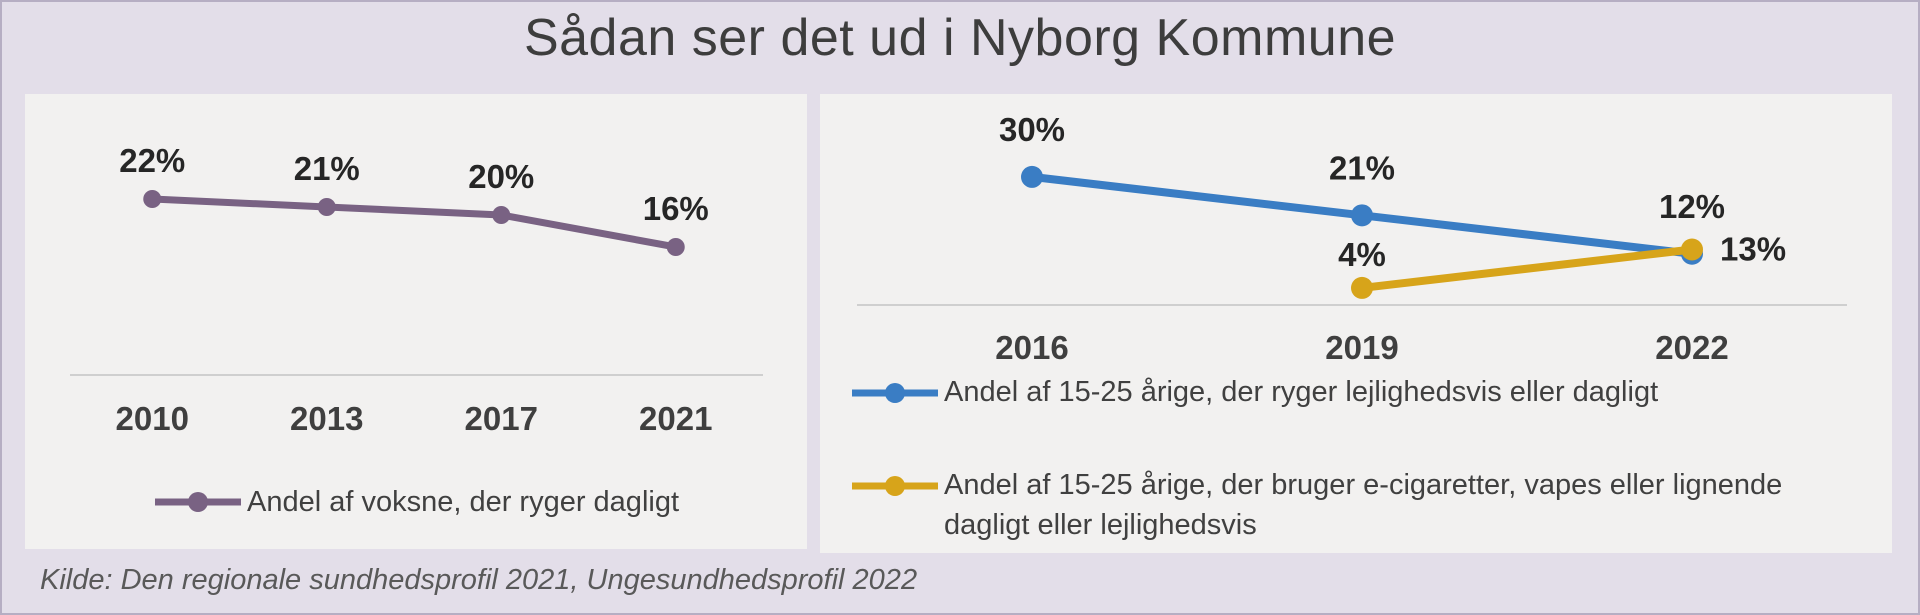 Image resolution: width=1920 pixels, height=615 pixels. I want to click on adult-legend-label: Andel af voksne, der ryger dagligt, so click(463, 502).